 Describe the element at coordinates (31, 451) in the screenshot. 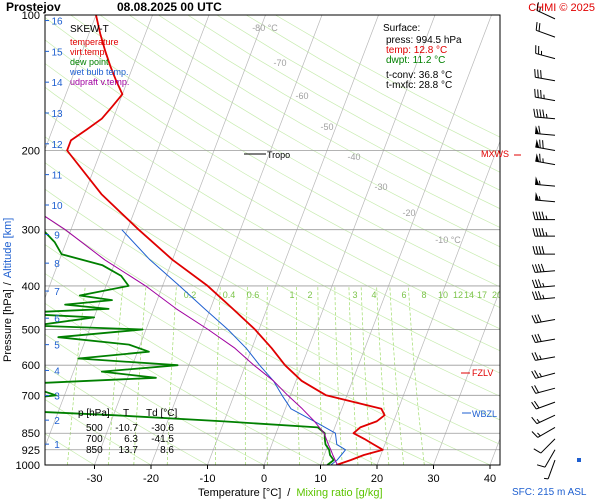

I see `pressure-tick-label: 925` at that location.